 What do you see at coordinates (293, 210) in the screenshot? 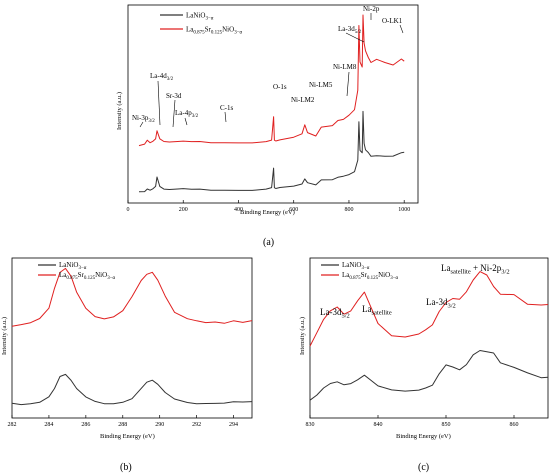
I see `x-tick-label: 600` at bounding box center [293, 210].